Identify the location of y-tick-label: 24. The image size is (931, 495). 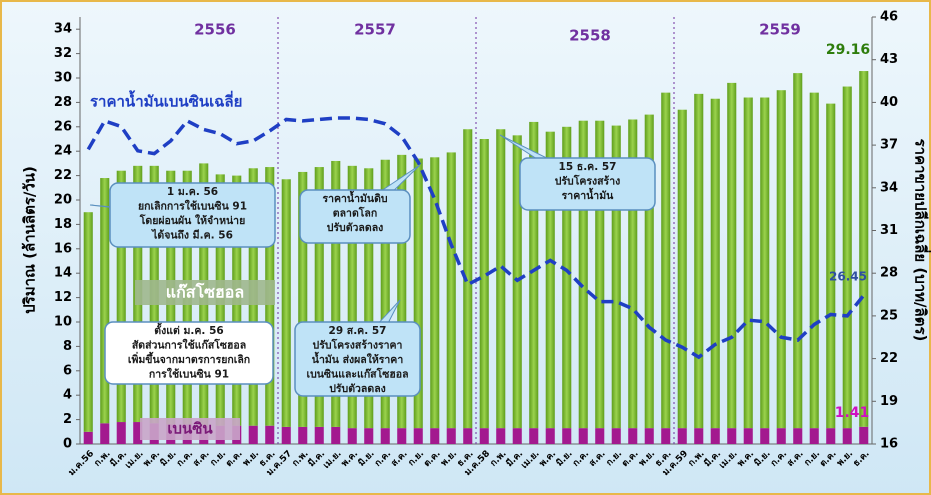
(63, 151).